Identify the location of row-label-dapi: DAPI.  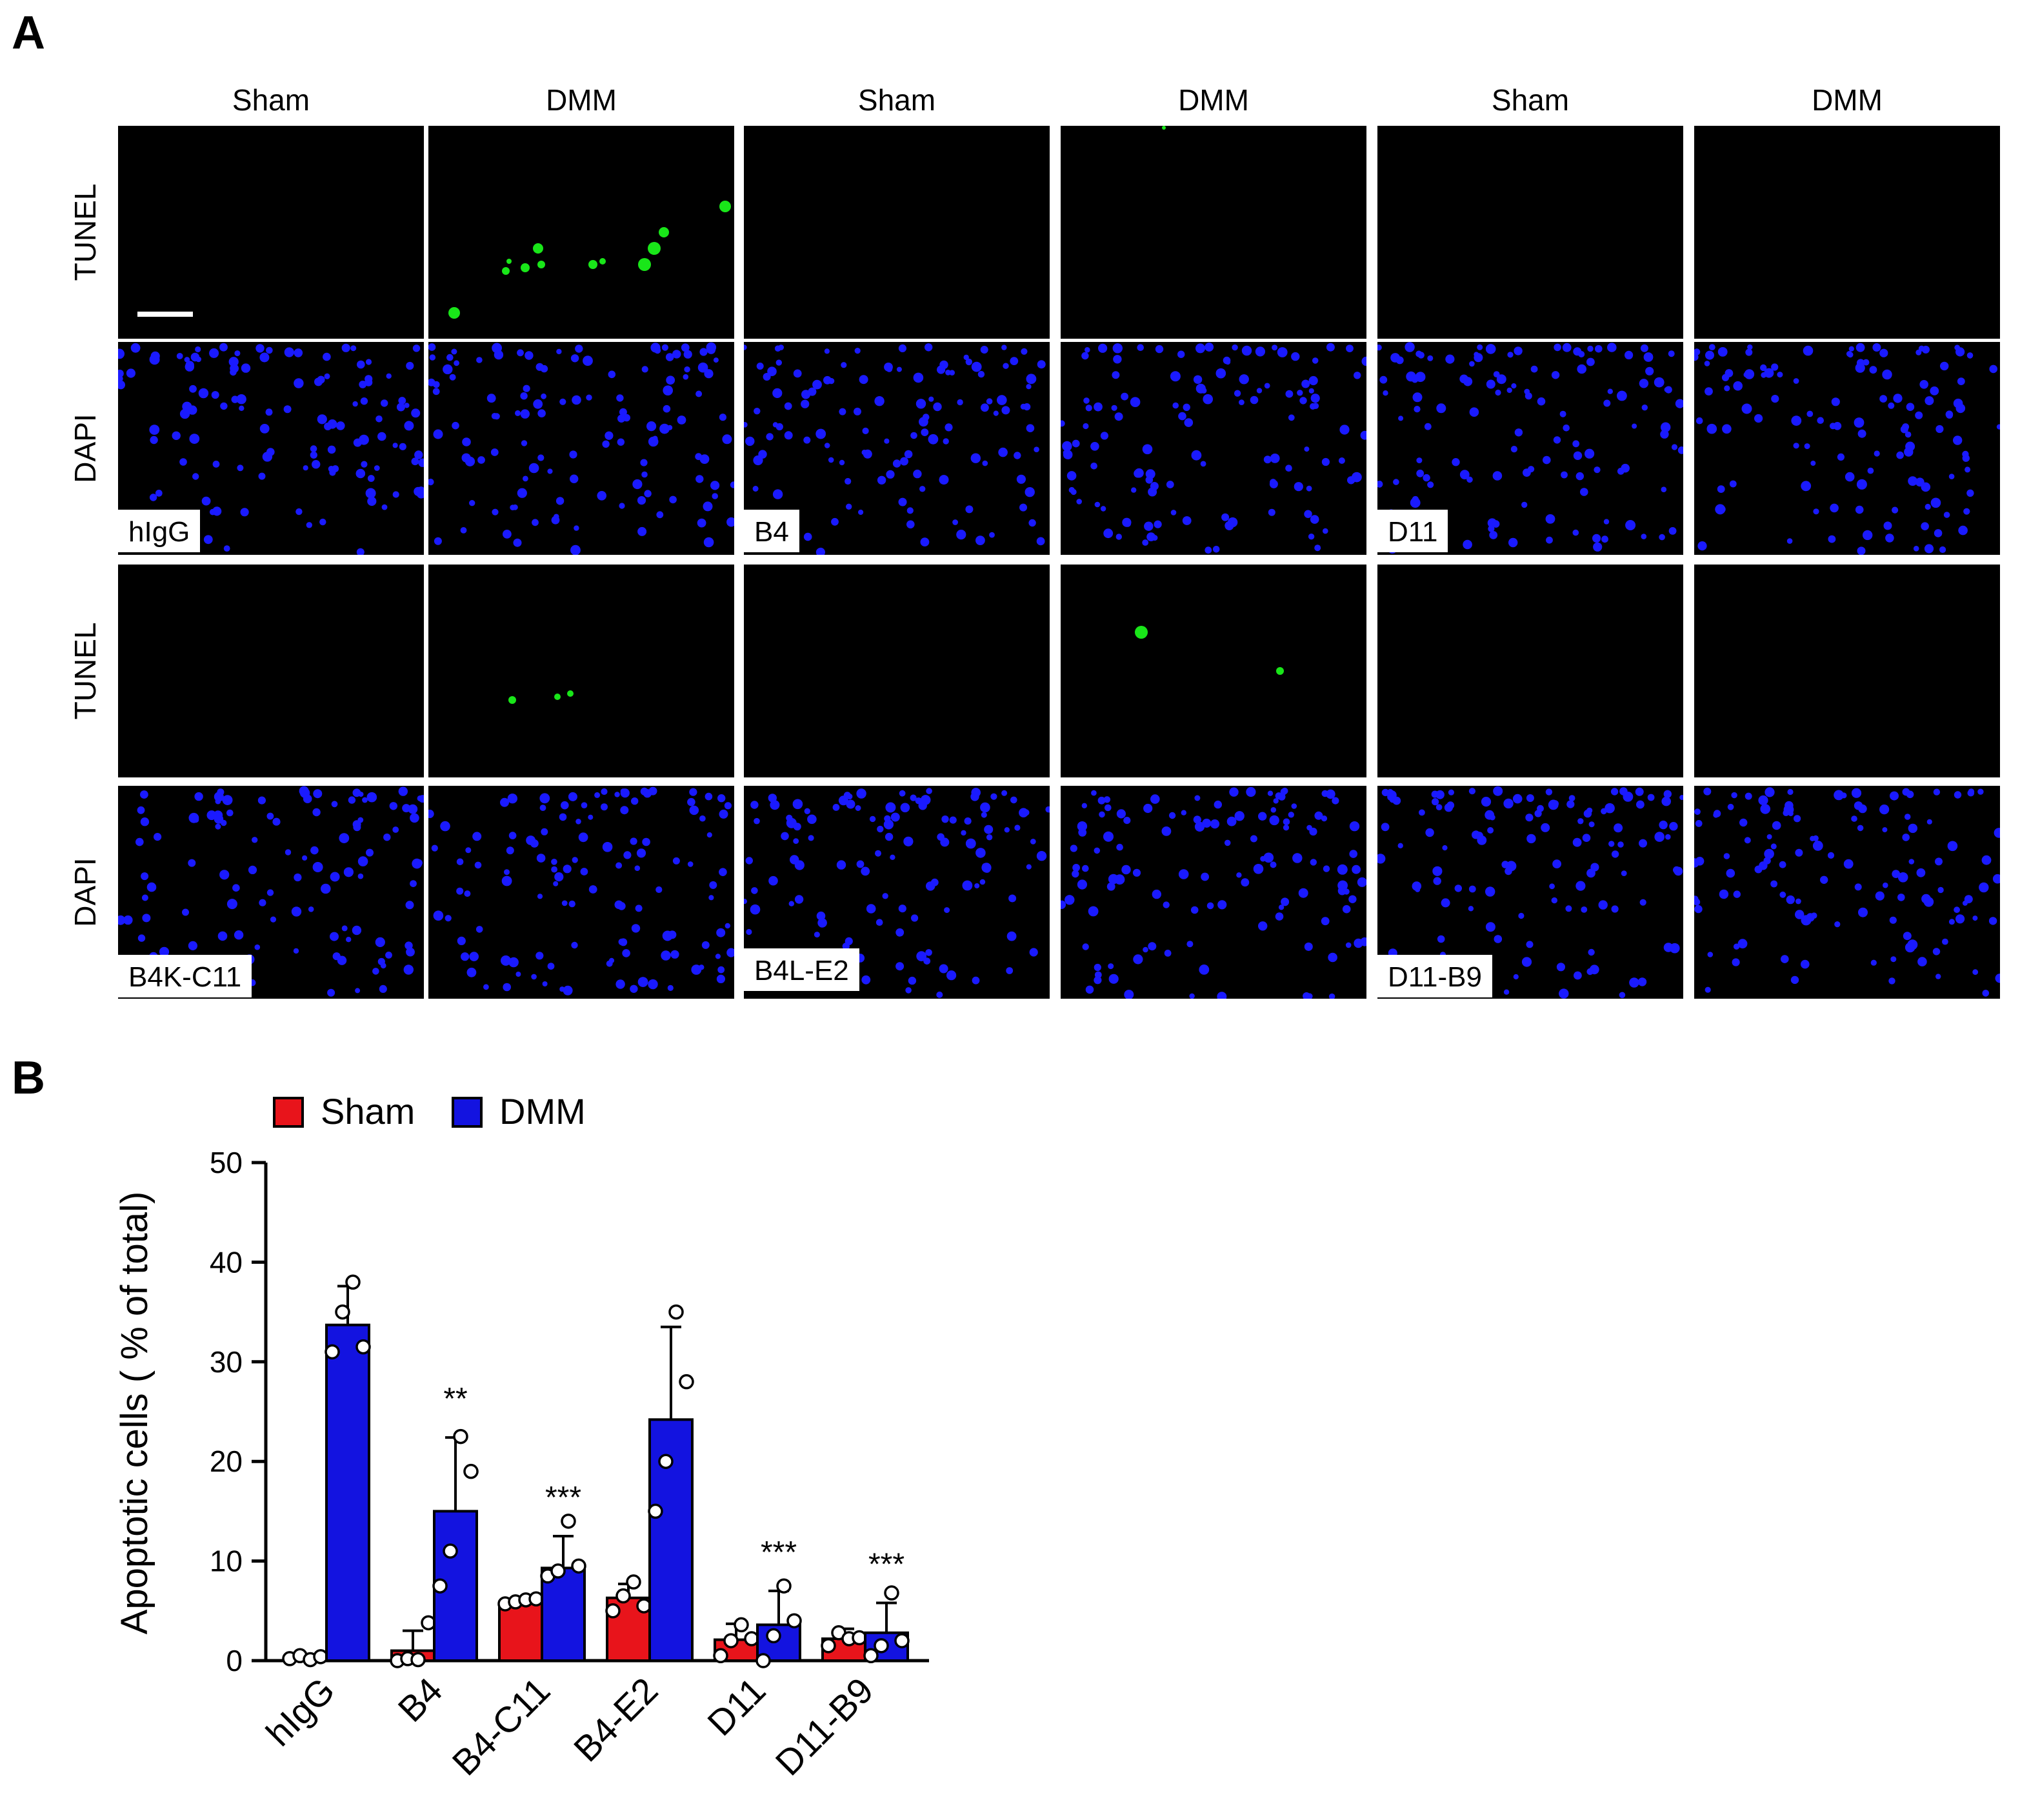
(85, 449).